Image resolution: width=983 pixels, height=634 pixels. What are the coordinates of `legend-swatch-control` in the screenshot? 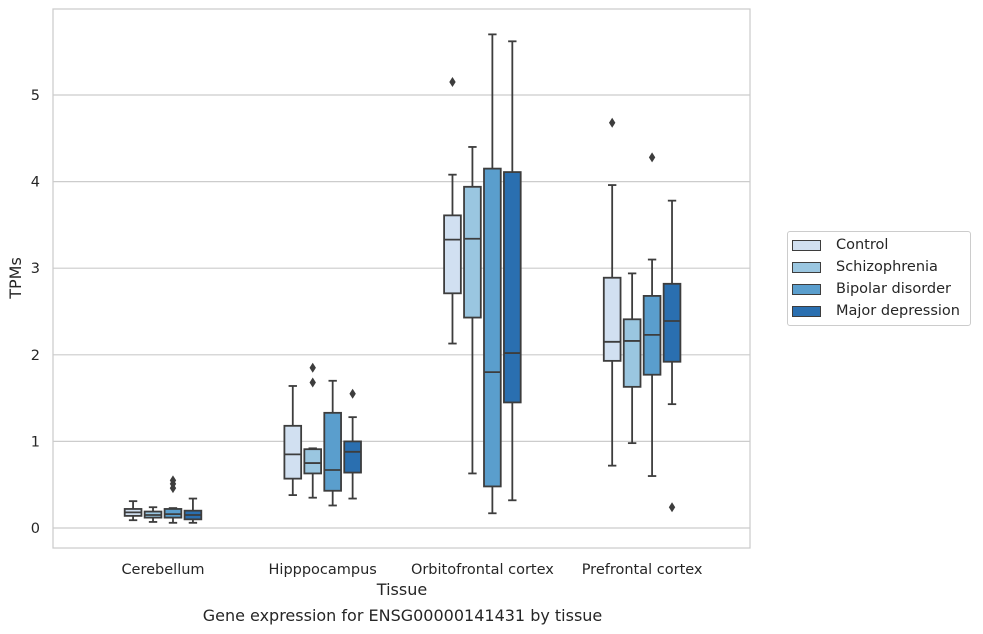 It's located at (806, 245).